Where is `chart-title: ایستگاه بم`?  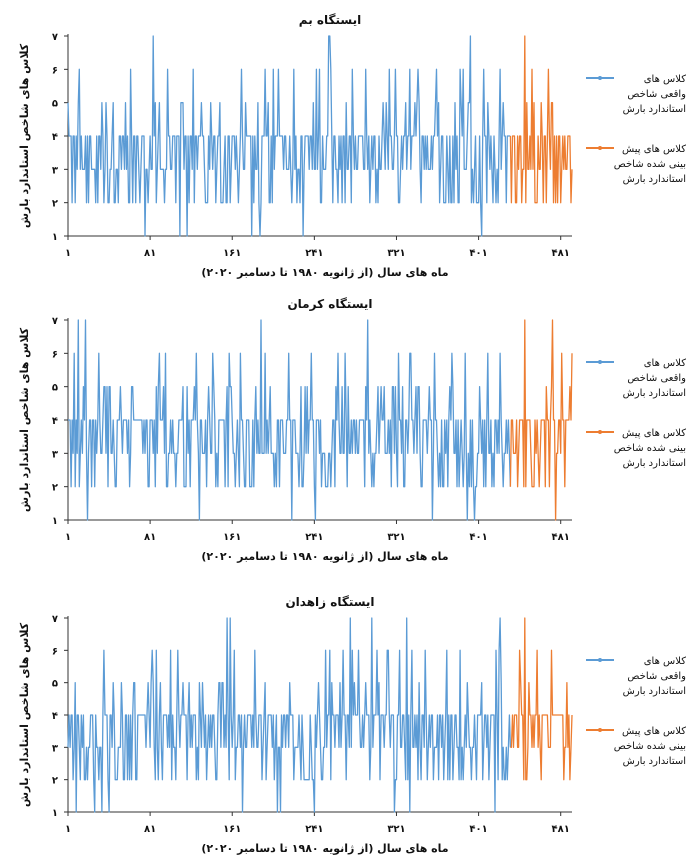
chart-title: ایستگاه بم is located at coordinates (330, 20).